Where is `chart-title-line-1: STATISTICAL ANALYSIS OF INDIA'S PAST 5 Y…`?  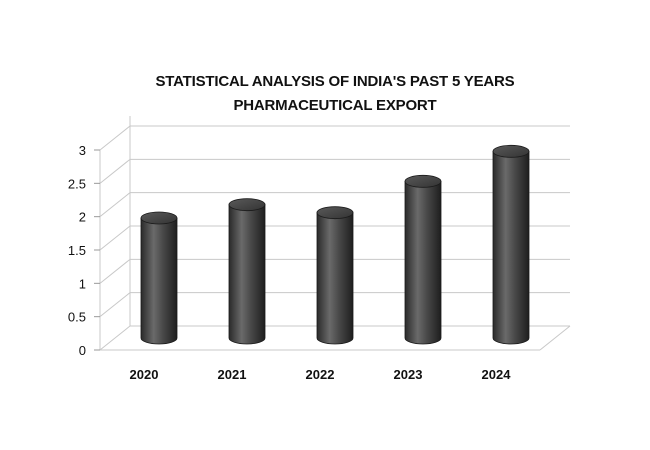
chart-title-line-1: STATISTICAL ANALYSIS OF INDIA'S PAST 5 Y… is located at coordinates (335, 81).